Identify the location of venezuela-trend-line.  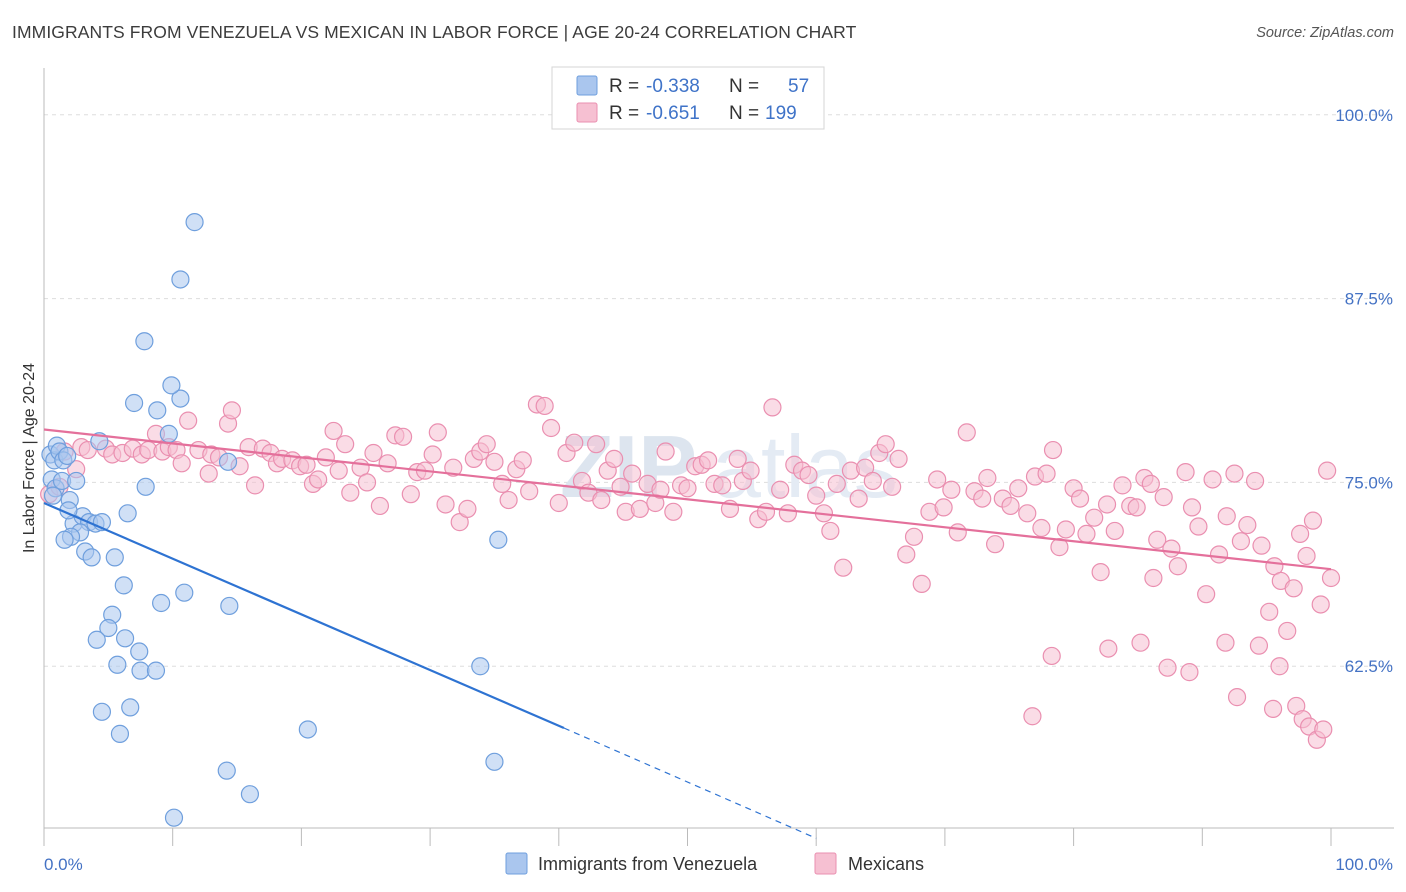
(304, 615).